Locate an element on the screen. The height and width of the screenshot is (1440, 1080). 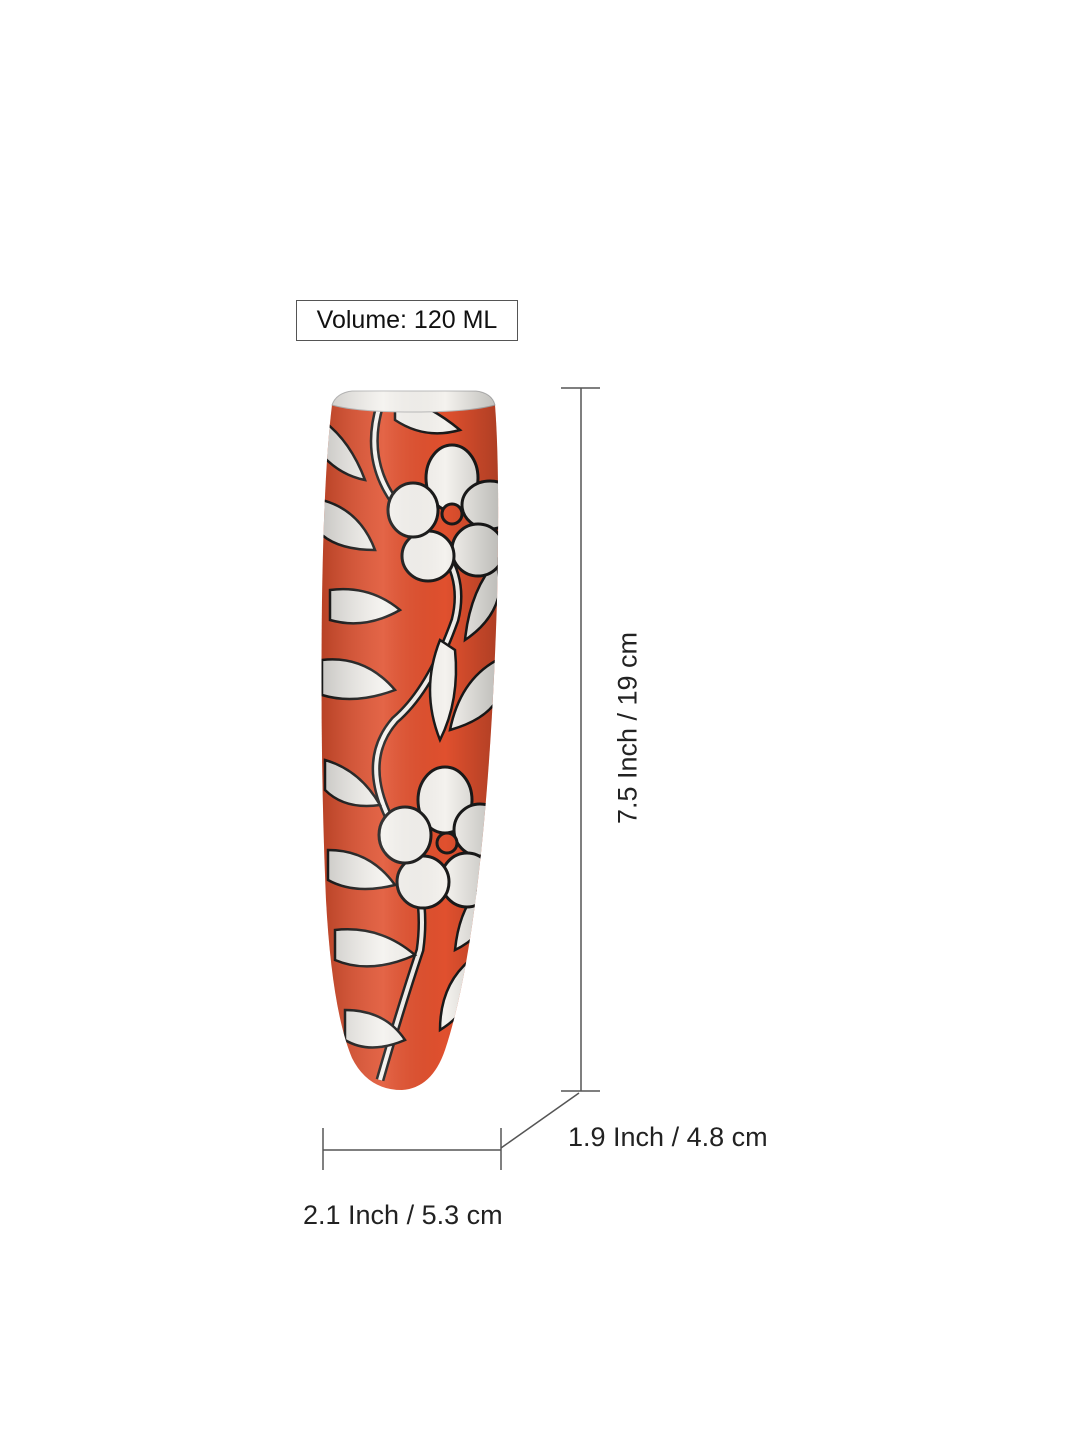
height-dimension-label: 7.5 Inch / 19 cm is located at coordinates (627, 728).